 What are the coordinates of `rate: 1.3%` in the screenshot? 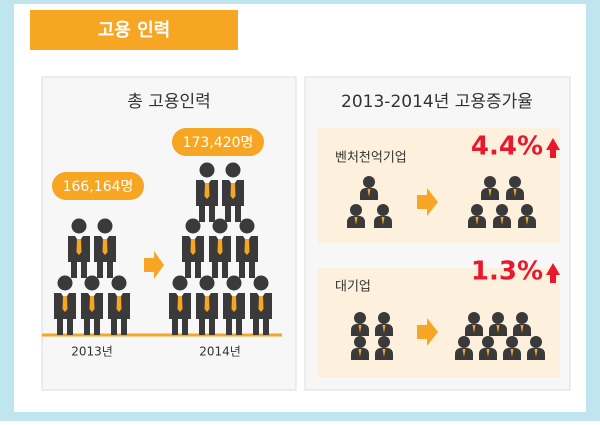 It's located at (507, 272).